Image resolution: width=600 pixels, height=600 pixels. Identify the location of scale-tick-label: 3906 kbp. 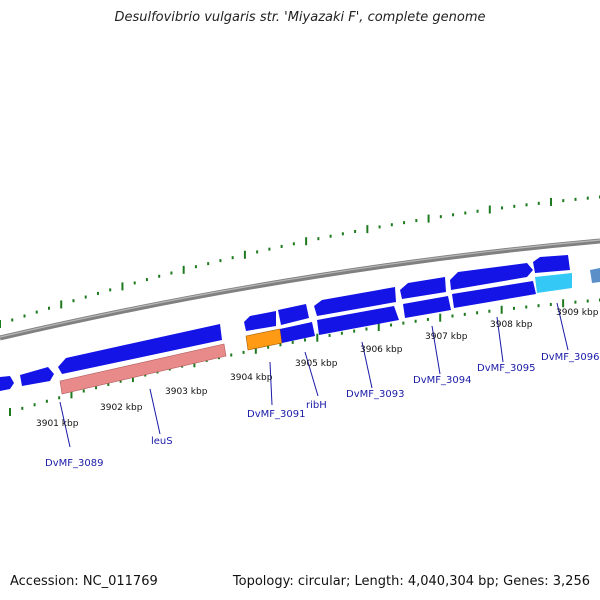
(381, 350).